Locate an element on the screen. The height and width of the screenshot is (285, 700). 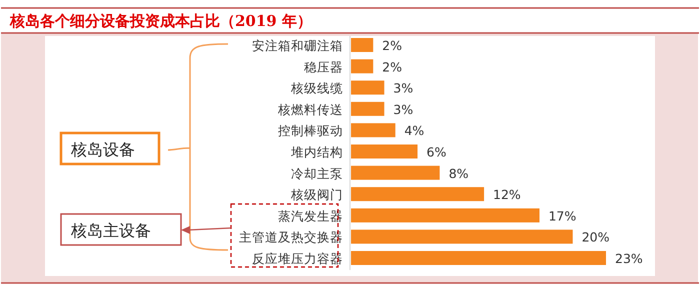
y-tick-label: 核燃料传送 is located at coordinates (310, 109).